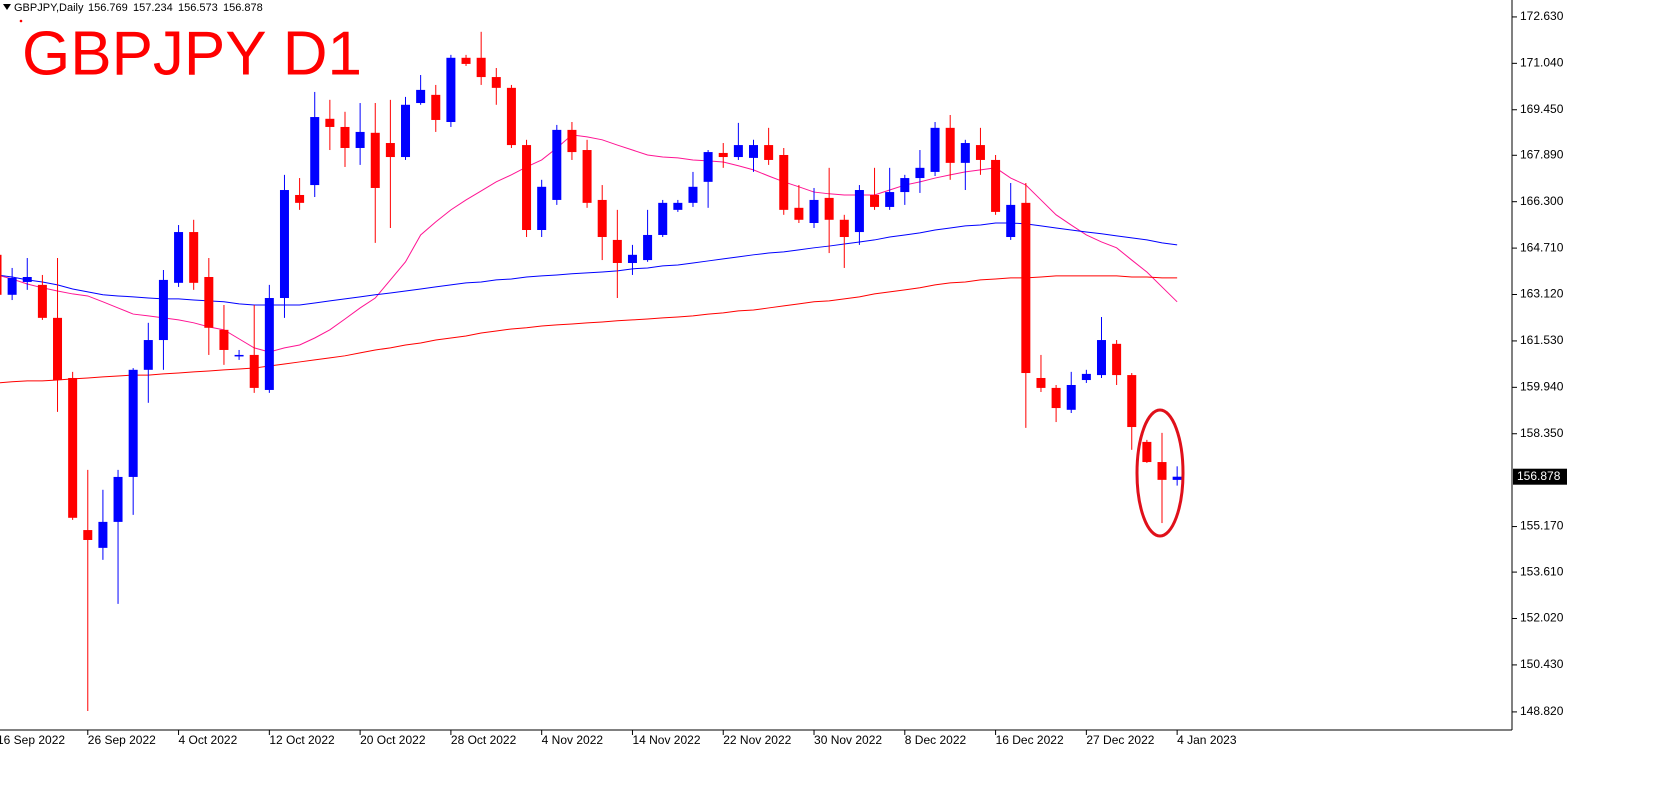  What do you see at coordinates (1030, 740) in the screenshot?
I see `x-tick-label: 16 Dec 2022` at bounding box center [1030, 740].